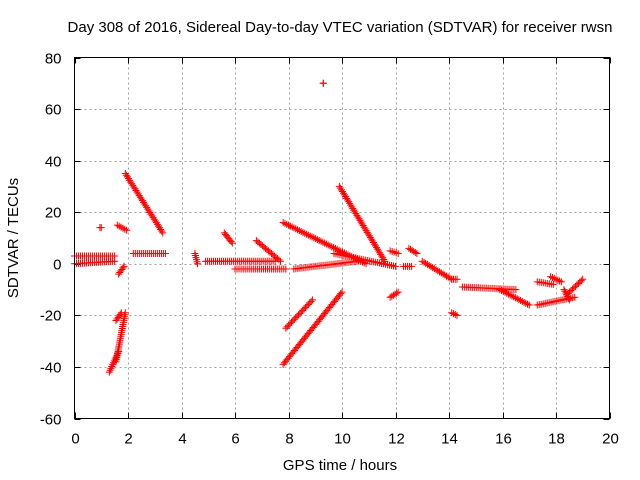 The image size is (640, 480). Describe the element at coordinates (128, 439) in the screenshot. I see `x-tick-label: 2` at that location.